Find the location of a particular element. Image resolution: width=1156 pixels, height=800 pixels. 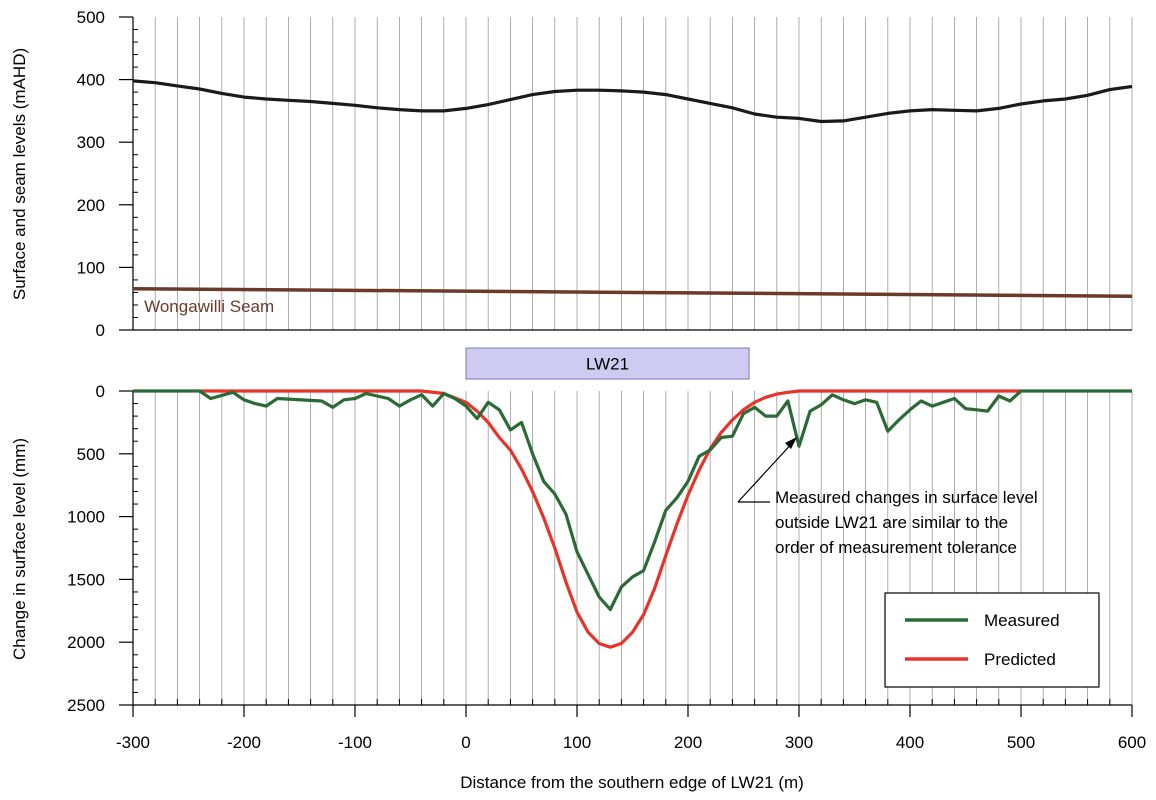

annotation-line-1: Measured changes in surface level is located at coordinates (906, 497).